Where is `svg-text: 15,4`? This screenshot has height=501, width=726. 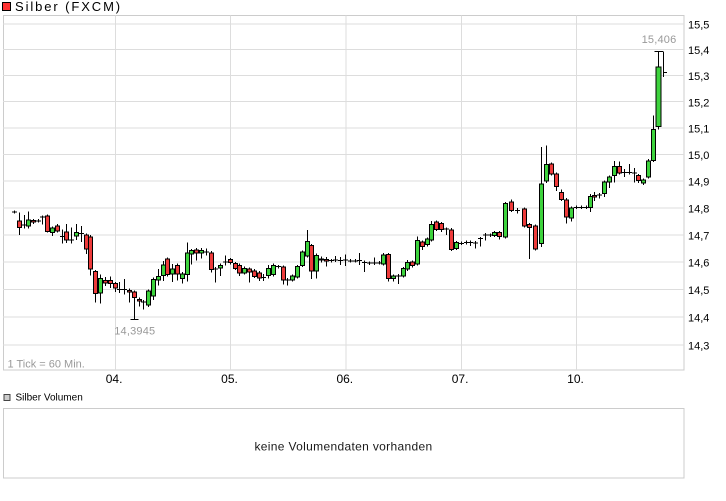 svg-text: 15,4 is located at coordinates (698, 51).